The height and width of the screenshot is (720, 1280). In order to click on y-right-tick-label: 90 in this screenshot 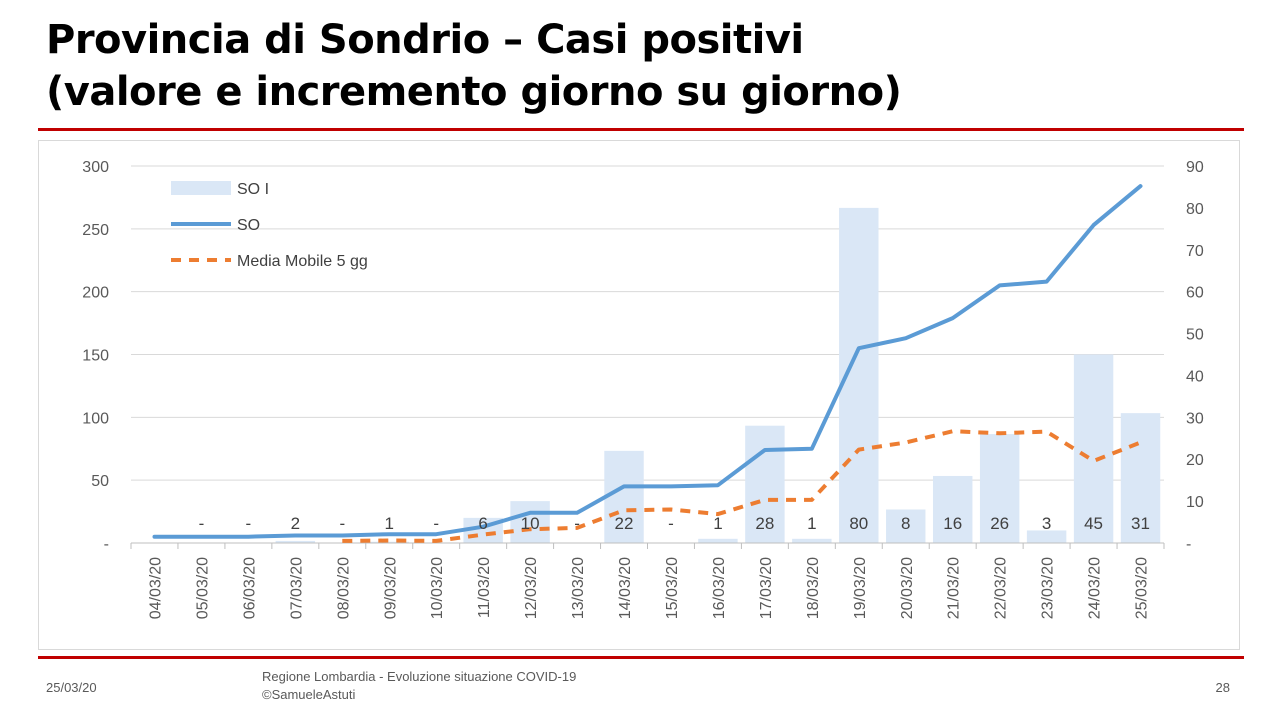, I will do `click(1195, 167)`.